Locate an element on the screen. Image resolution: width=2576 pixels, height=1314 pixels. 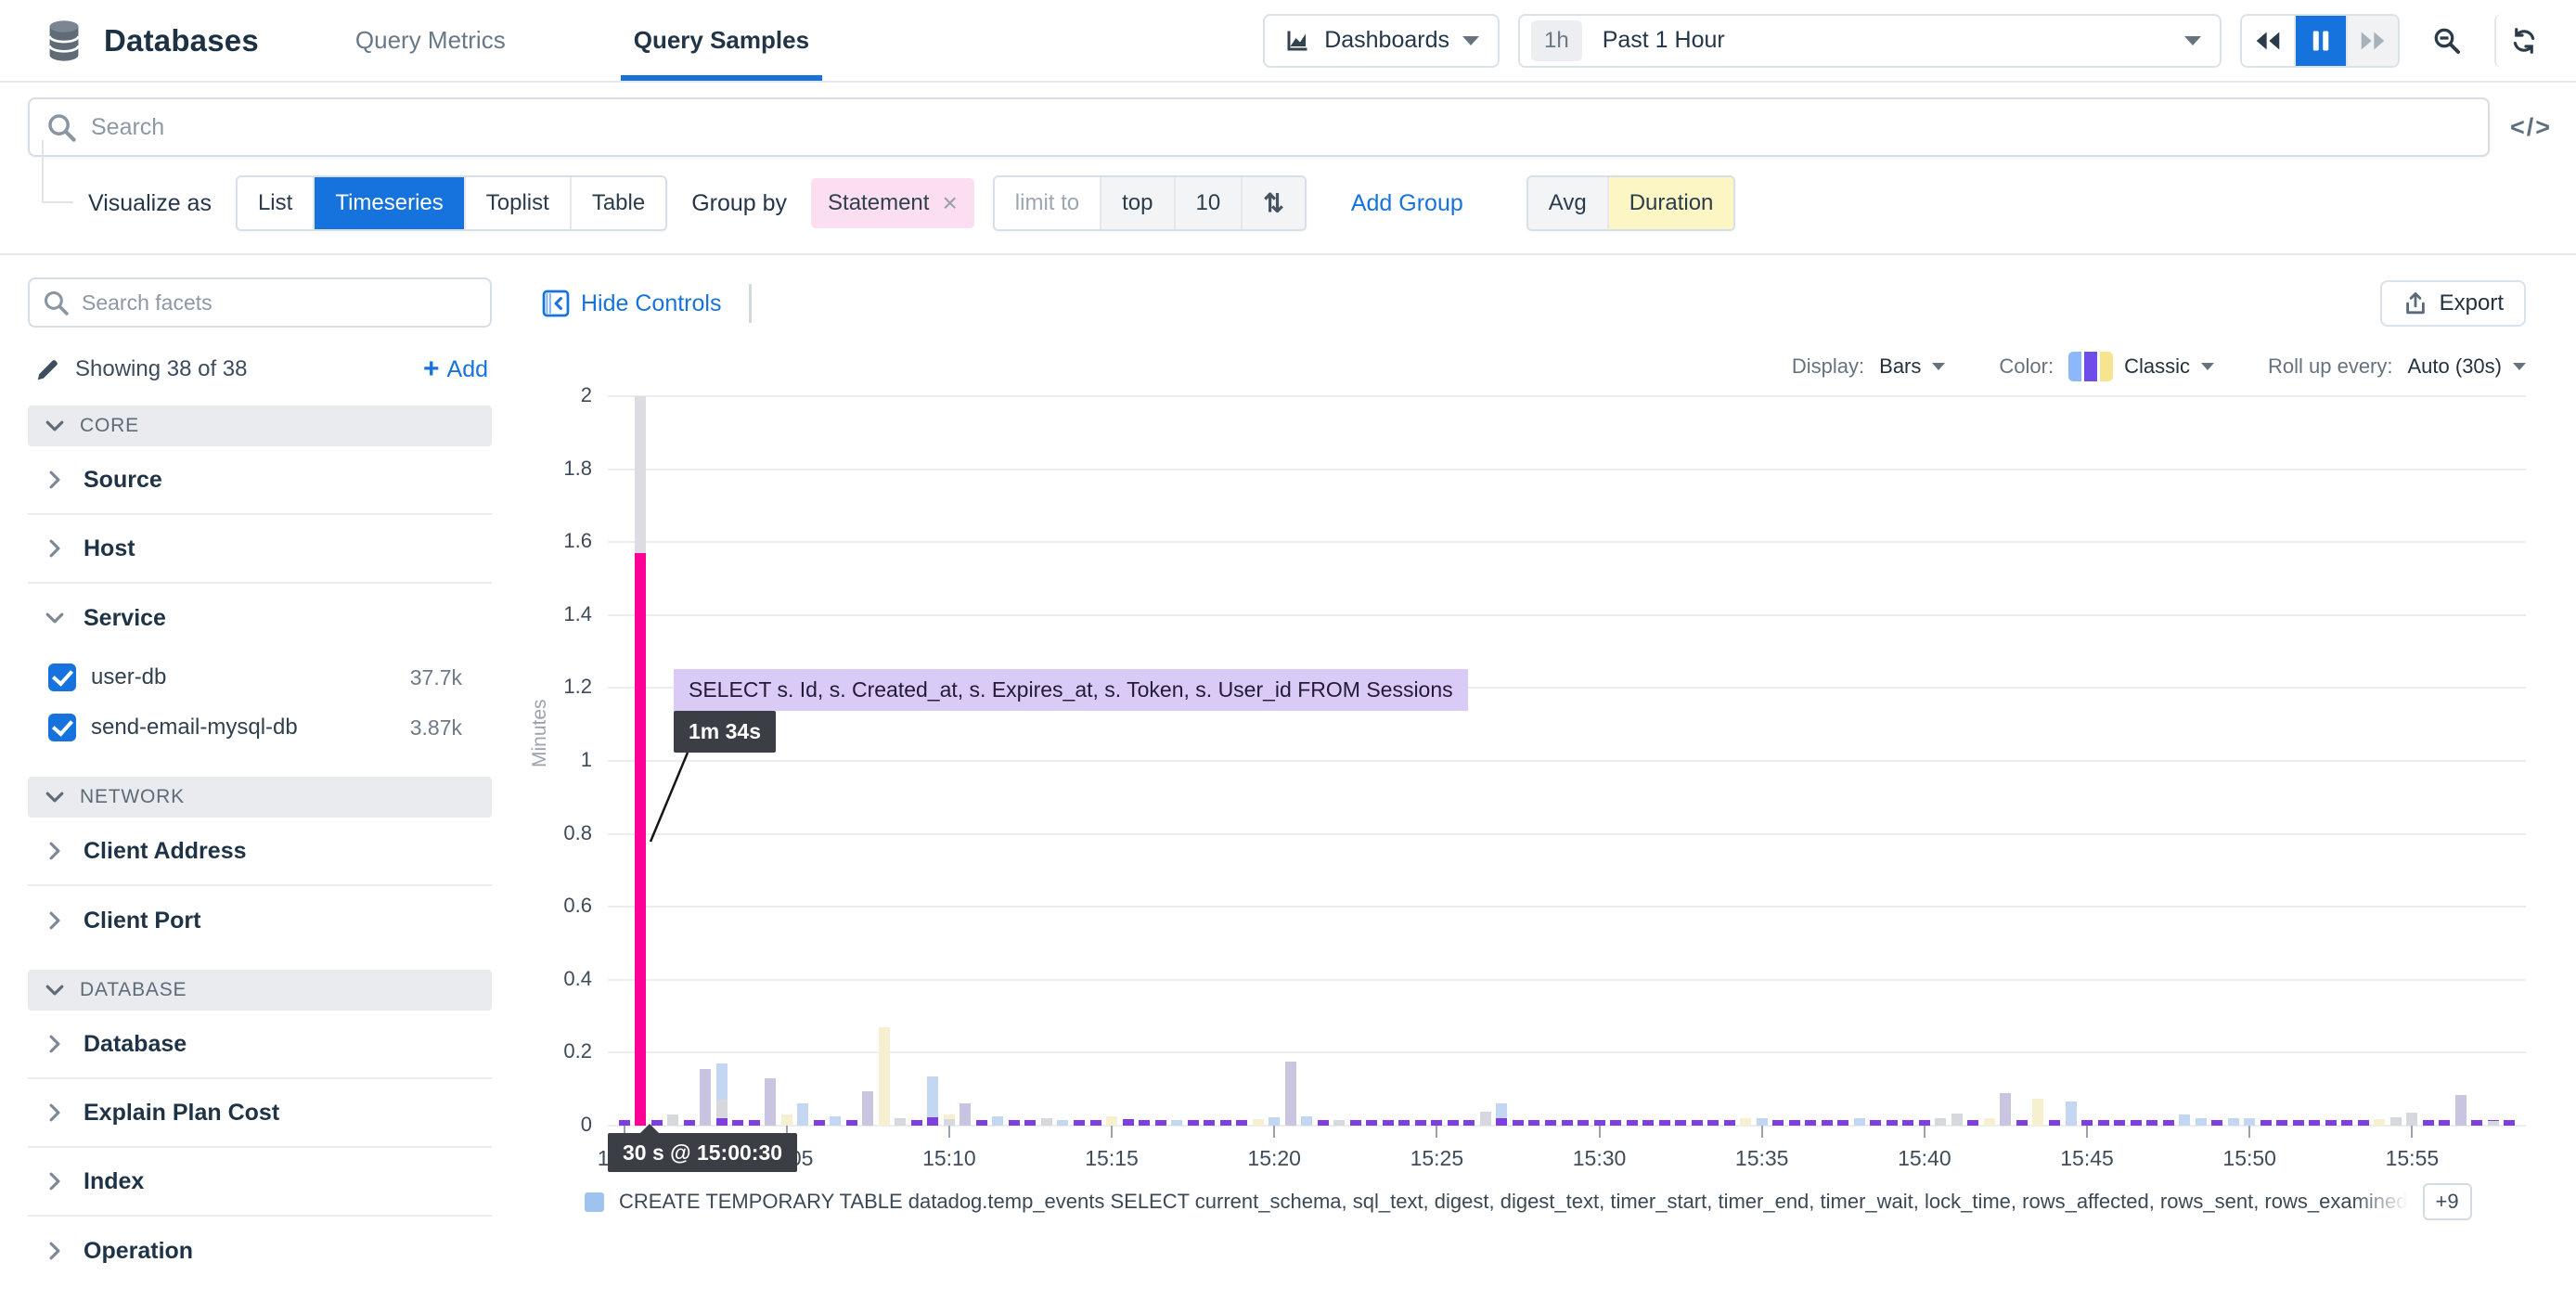
view-option-toplist: Toplist is located at coordinates (516, 203).